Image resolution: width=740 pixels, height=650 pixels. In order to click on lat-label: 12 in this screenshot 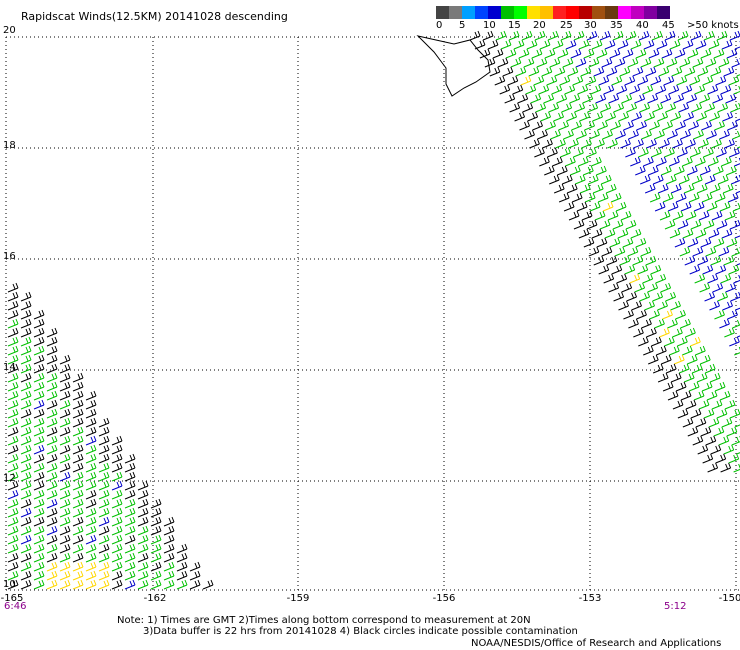, I will do `click(9, 478)`.